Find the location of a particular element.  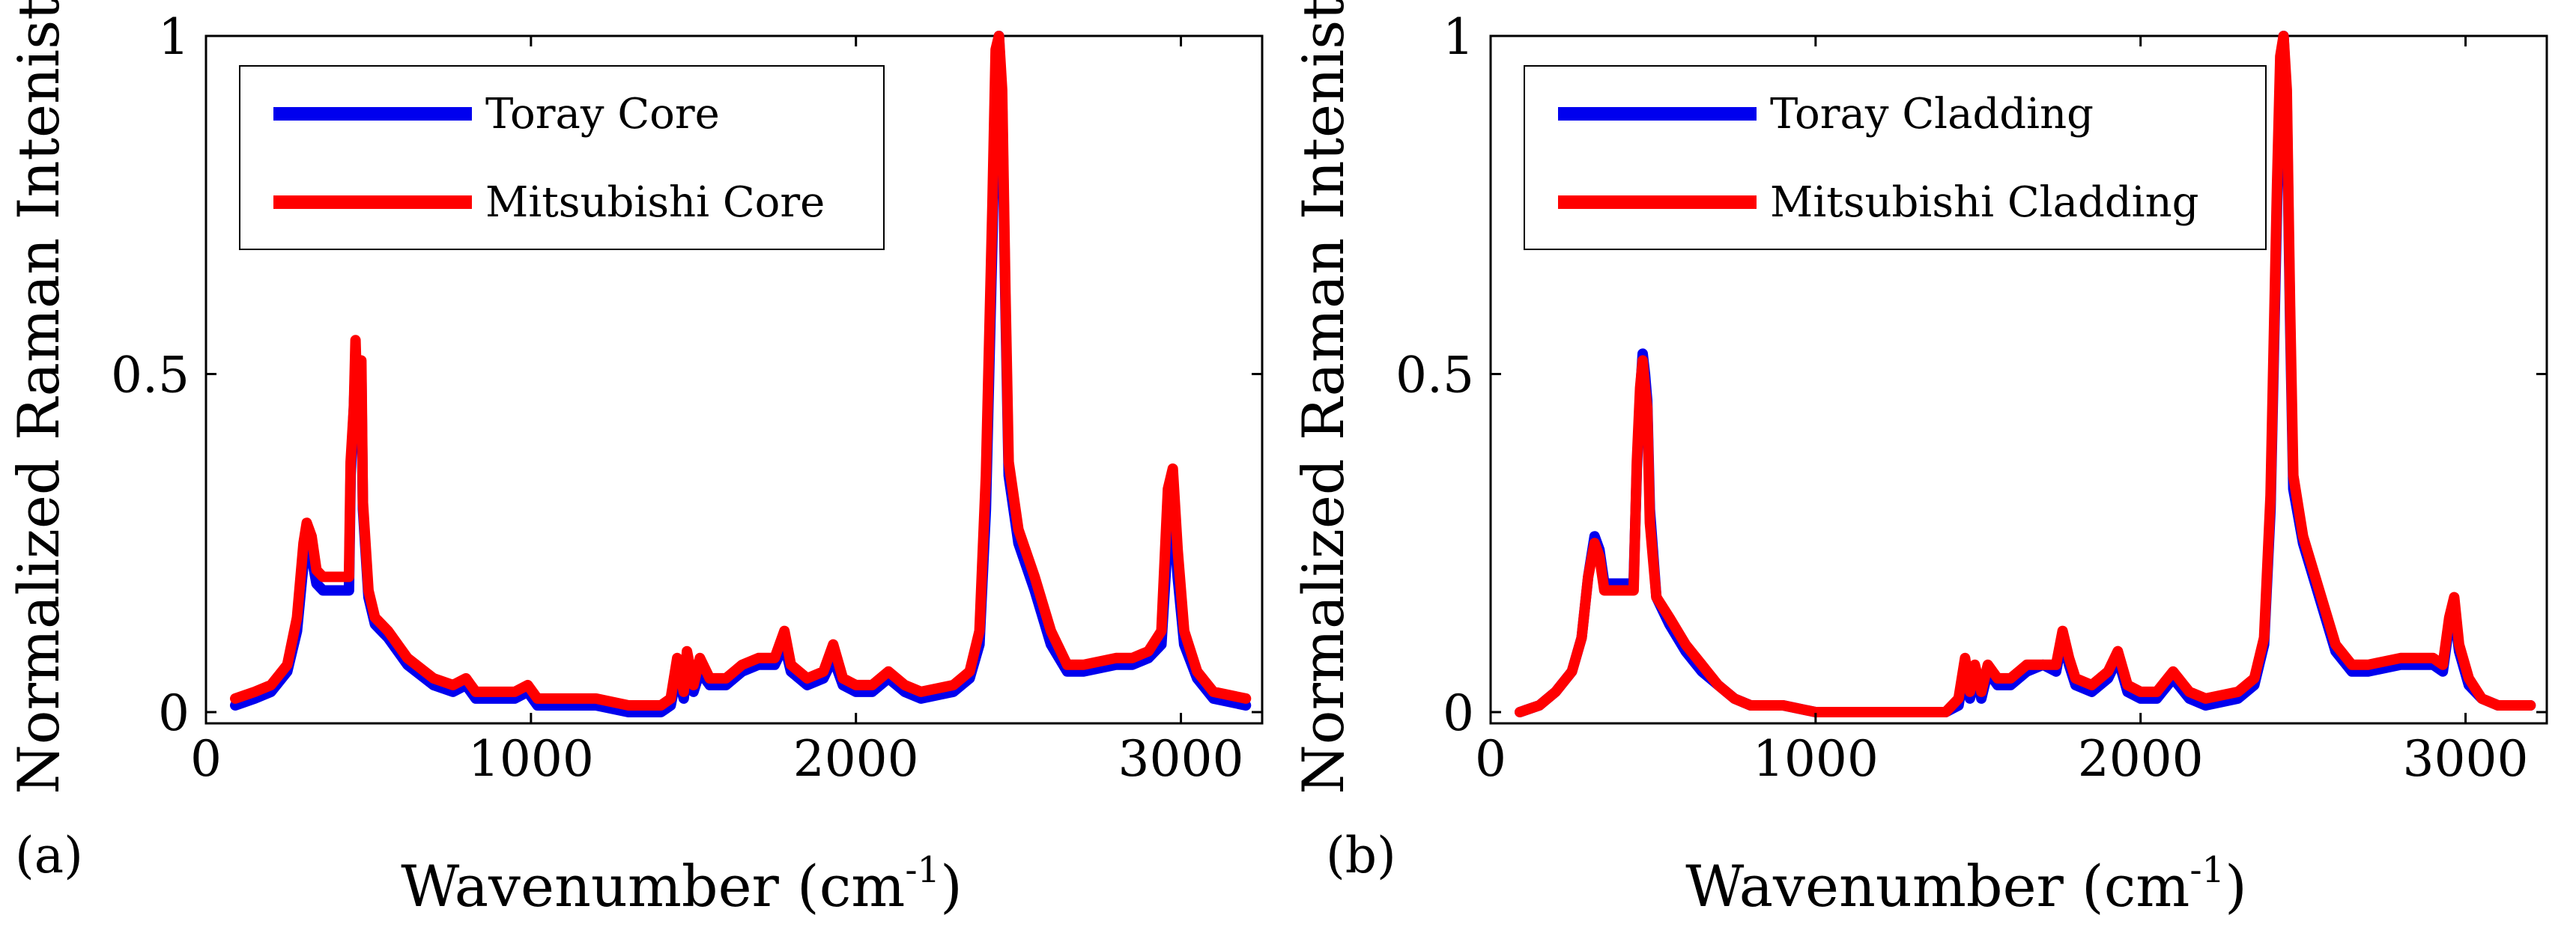

panel-a-ytick-label-0: 0 is located at coordinates (174, 713).